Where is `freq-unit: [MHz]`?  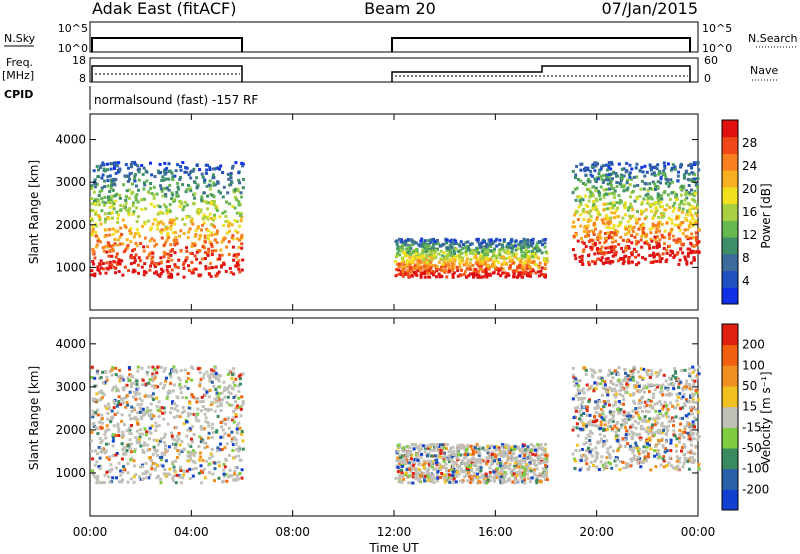
freq-unit: [MHz] is located at coordinates (18, 75).